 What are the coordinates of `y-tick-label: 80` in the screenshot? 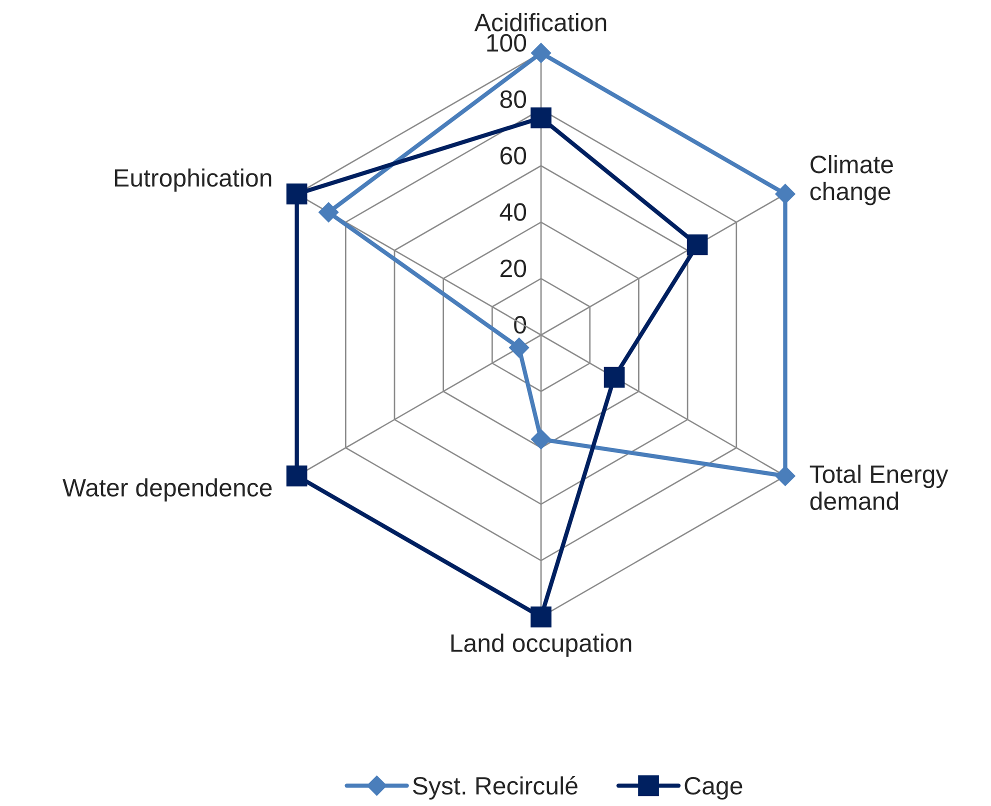 It's located at (513, 99).